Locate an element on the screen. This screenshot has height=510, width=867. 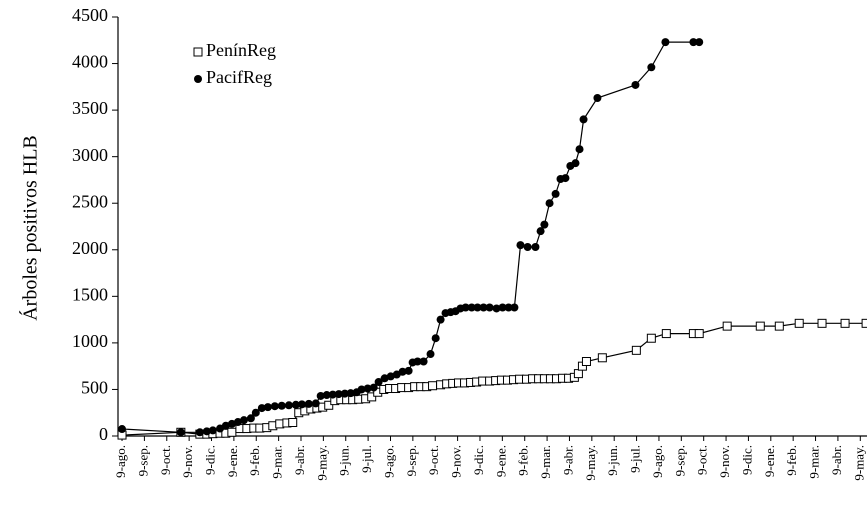
x-tick-label: 9-abr. is located at coordinates (836, 460).